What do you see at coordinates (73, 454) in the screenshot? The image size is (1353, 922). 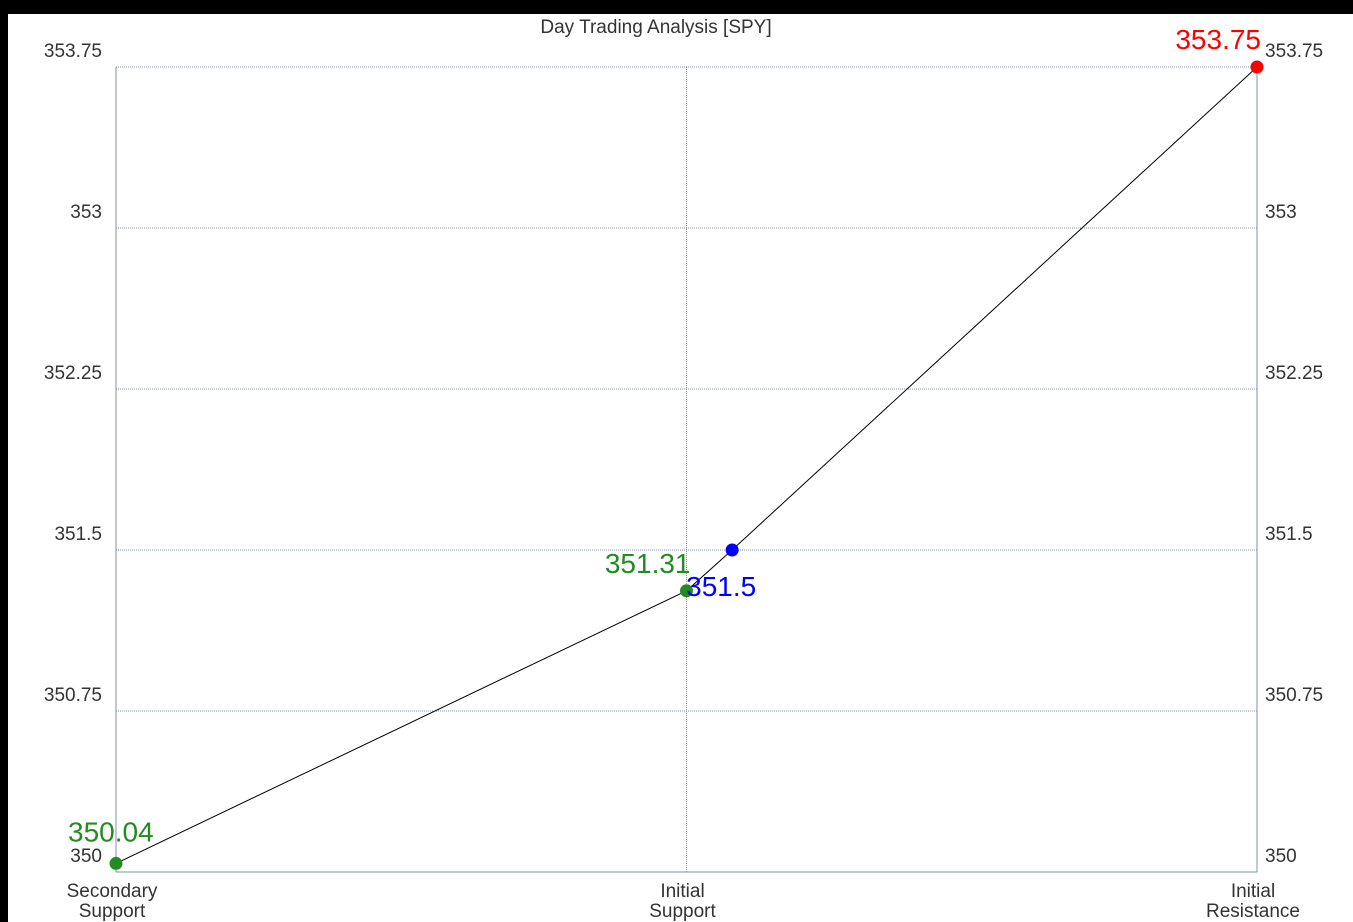 I see `y-axis-left-ticks: 353.75 353 352.25 351.5 350.75 350` at bounding box center [73, 454].